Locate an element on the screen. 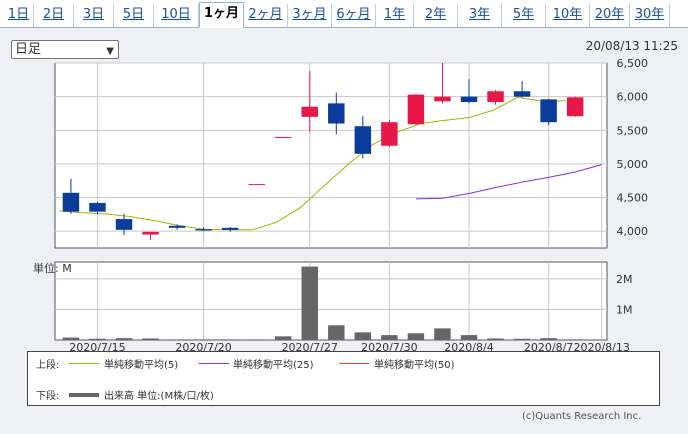 The width and height of the screenshot is (688, 434). tab-9: 6ヶ月 is located at coordinates (354, 15).